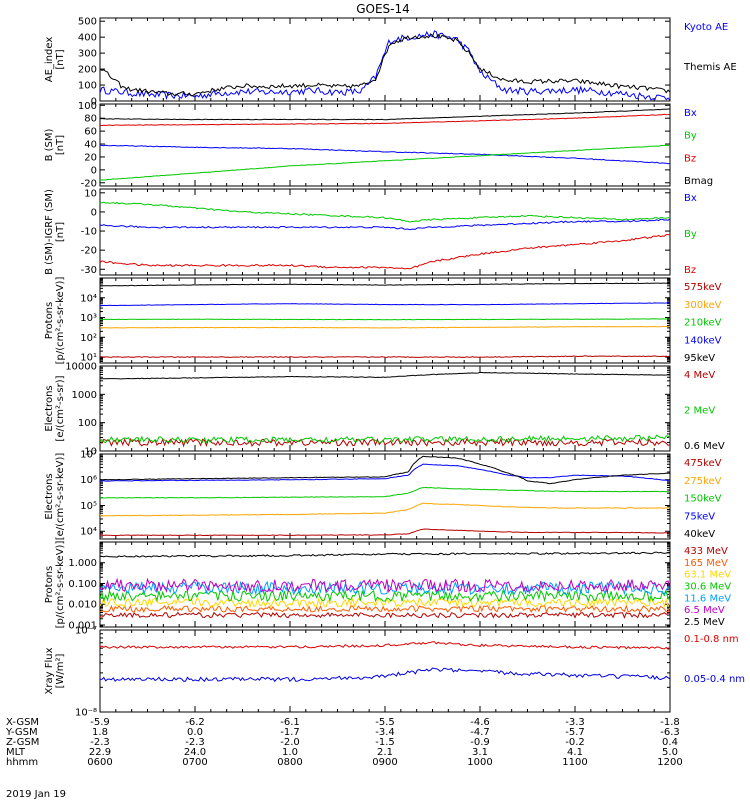 This screenshot has height=800, width=750. I want to click on y-tick-label: 10, so click(90, 193).